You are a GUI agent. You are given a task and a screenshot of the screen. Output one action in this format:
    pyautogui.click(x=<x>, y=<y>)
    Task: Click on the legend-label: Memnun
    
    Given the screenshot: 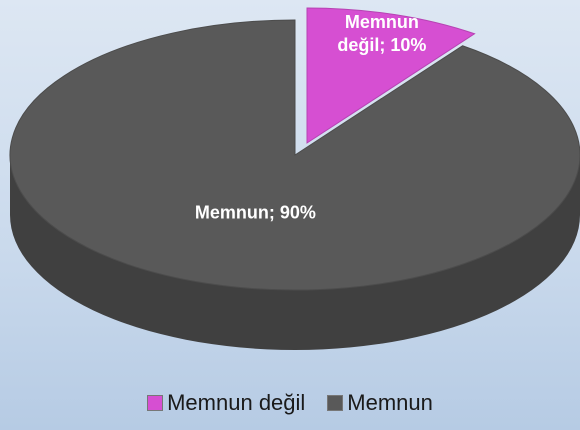 What is the action you would take?
    pyautogui.click(x=390, y=402)
    